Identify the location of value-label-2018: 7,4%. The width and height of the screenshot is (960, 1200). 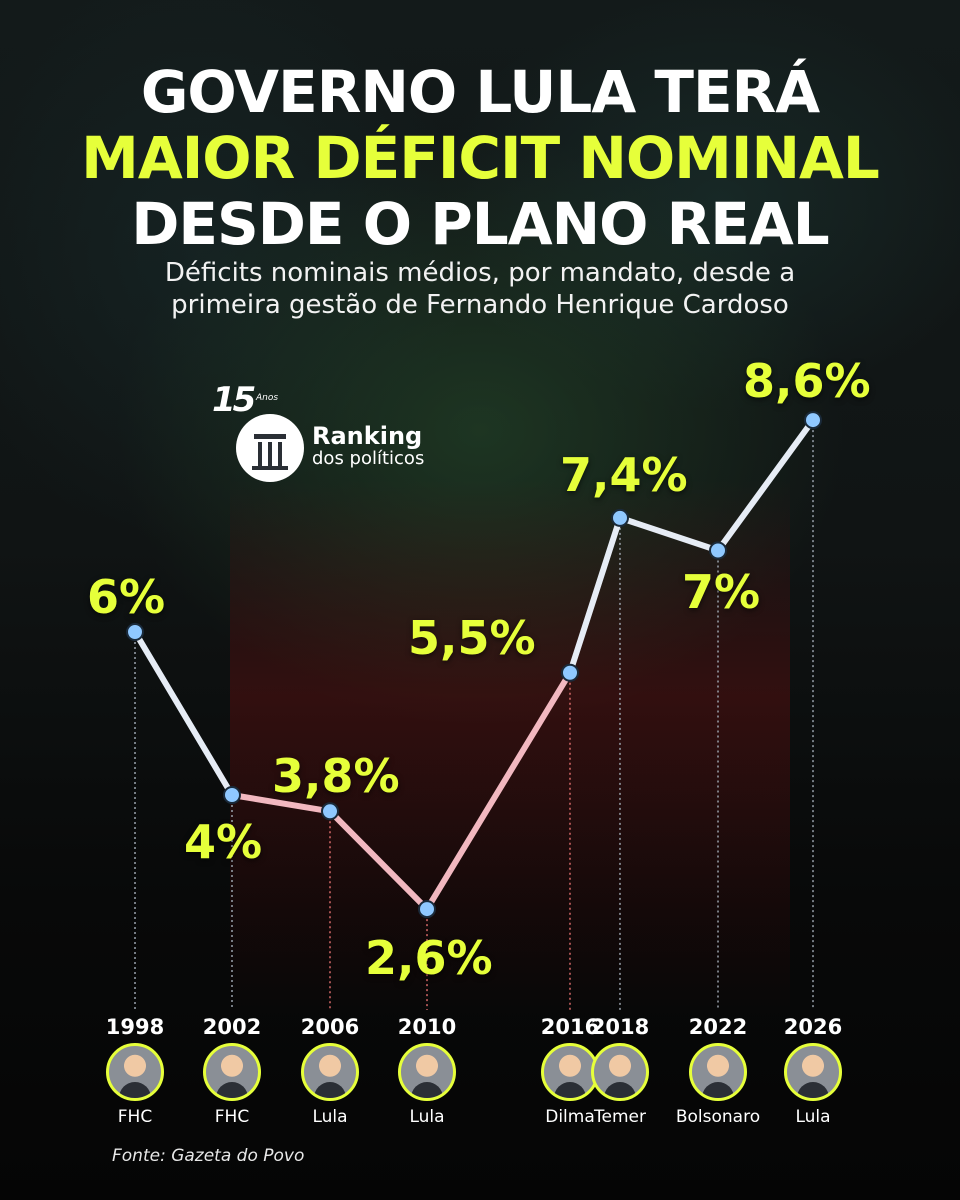
(624, 474).